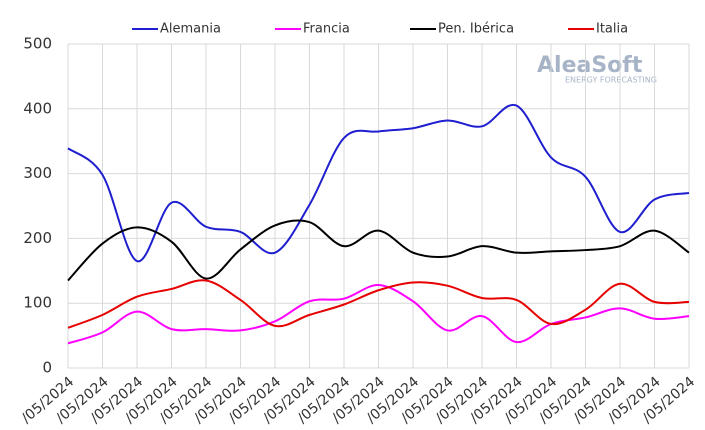  I want to click on legend-label: Italia, so click(612, 29).